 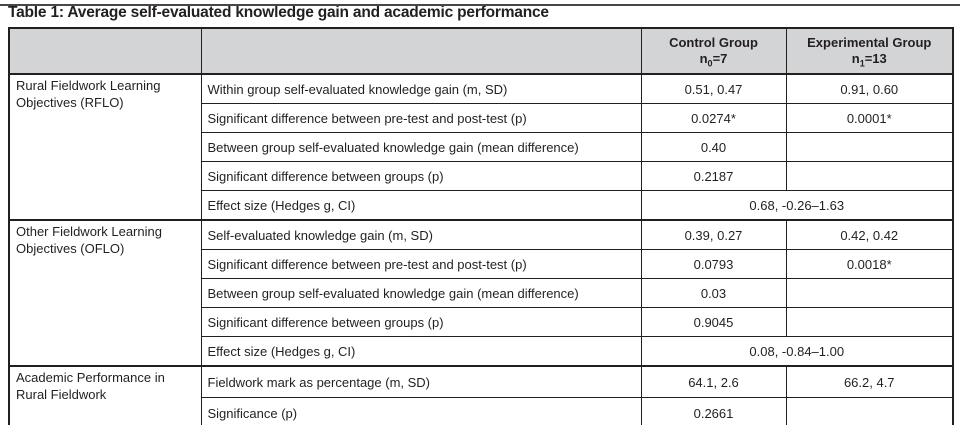 What do you see at coordinates (713, 293) in the screenshot?
I see `control-value-cell: 0.03` at bounding box center [713, 293].